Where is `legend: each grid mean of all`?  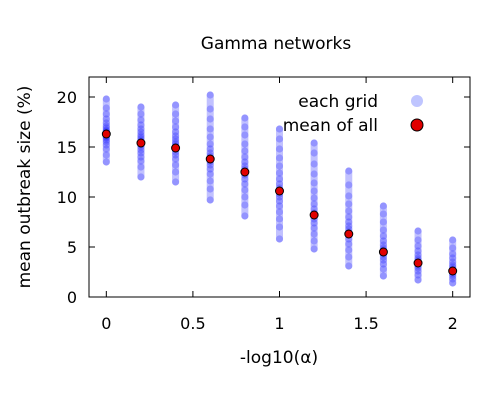 legend: each grid mean of all is located at coordinates (353, 114).